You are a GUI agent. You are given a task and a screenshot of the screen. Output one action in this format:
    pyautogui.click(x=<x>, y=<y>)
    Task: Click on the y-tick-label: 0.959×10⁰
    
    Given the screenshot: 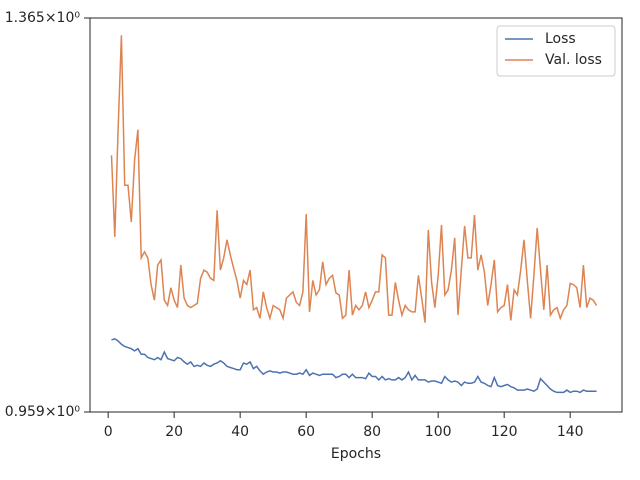 What is the action you would take?
    pyautogui.click(x=43, y=412)
    